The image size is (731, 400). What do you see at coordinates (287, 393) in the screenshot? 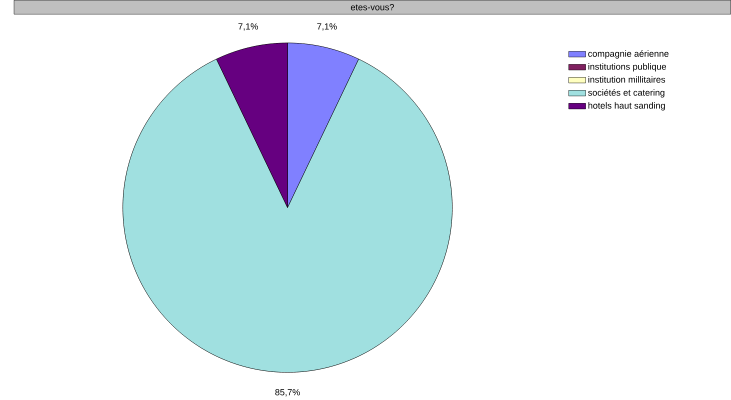
I see `data-label: 85,7%` at bounding box center [287, 393].